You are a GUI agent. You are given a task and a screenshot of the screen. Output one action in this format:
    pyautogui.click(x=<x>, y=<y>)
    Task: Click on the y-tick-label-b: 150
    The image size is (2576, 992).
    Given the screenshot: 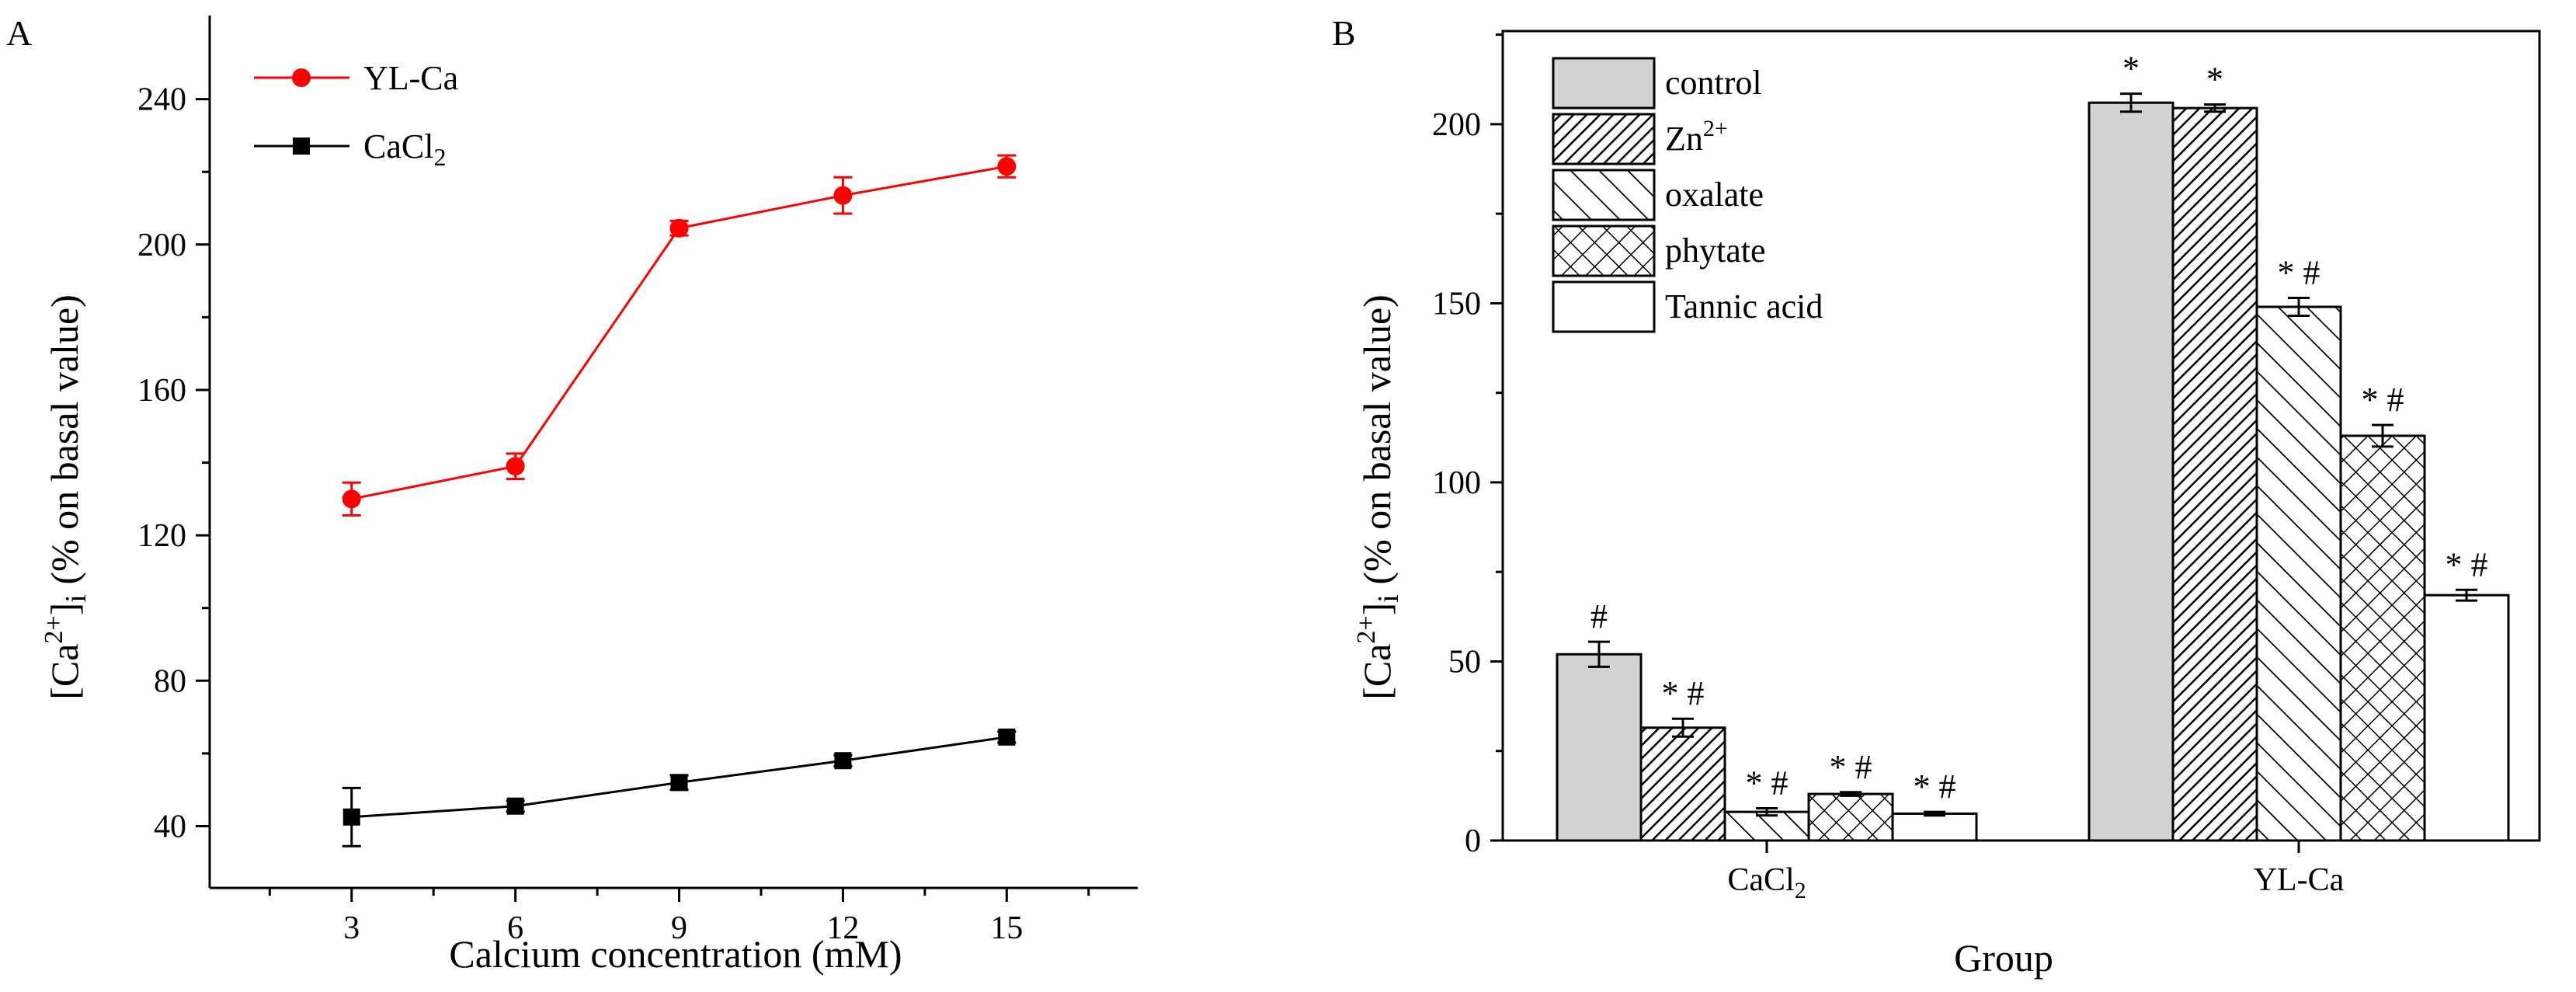 What is the action you would take?
    pyautogui.click(x=1456, y=304)
    